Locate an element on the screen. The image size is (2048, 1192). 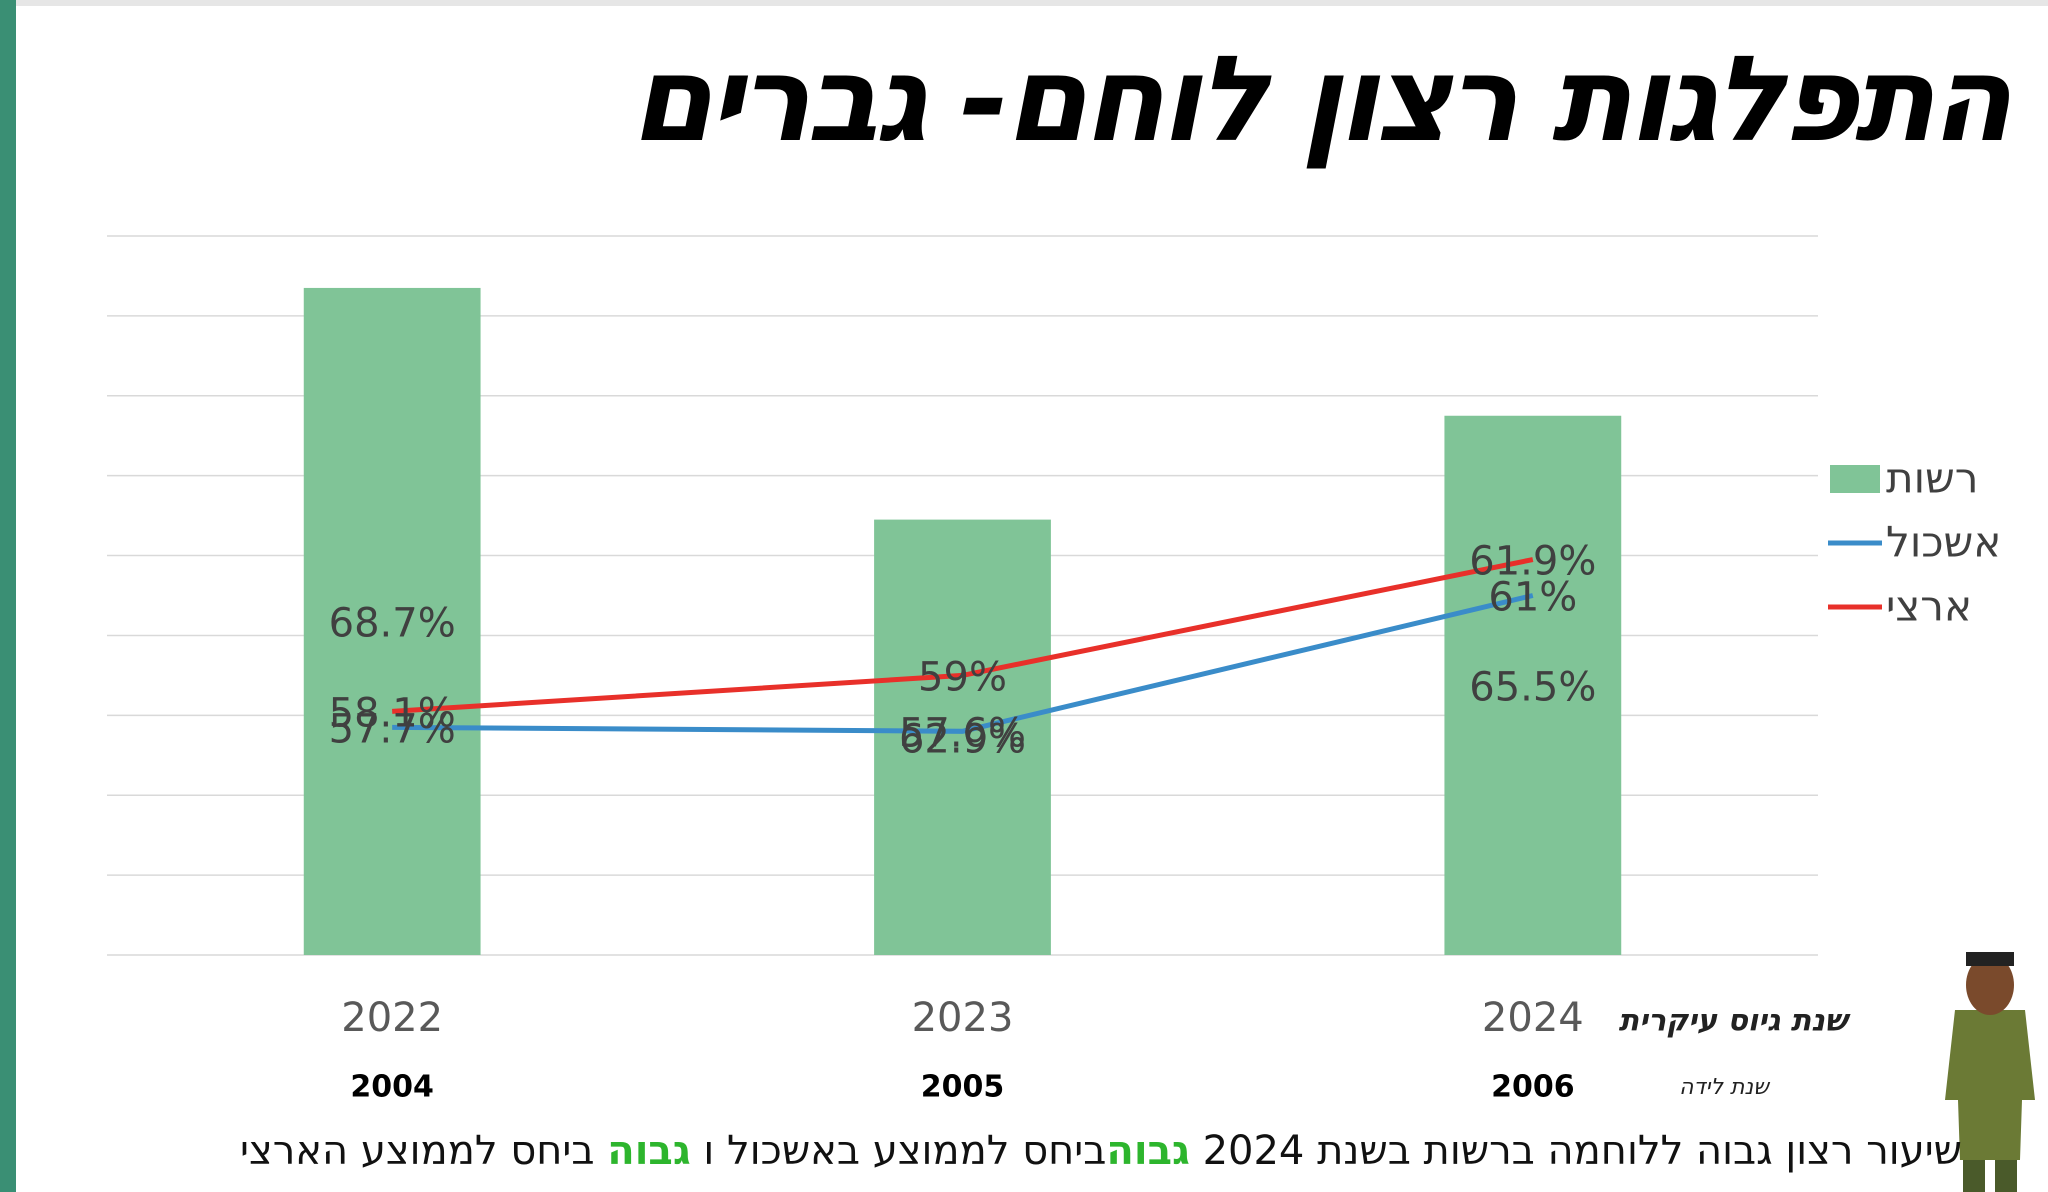
legend-label: אשכול is located at coordinates (1943, 542).